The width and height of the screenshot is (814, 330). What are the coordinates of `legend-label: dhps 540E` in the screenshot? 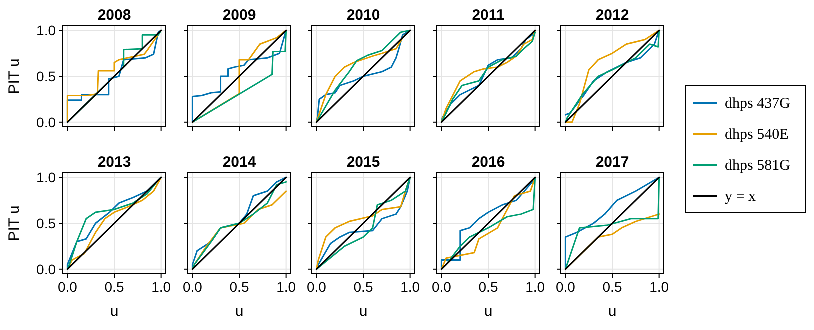 It's located at (756, 135).